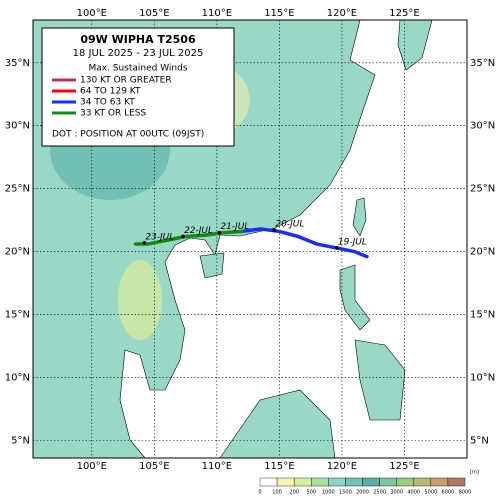 The width and height of the screenshot is (500, 504). I want to click on lat-label-left: 15°N, so click(17, 315).